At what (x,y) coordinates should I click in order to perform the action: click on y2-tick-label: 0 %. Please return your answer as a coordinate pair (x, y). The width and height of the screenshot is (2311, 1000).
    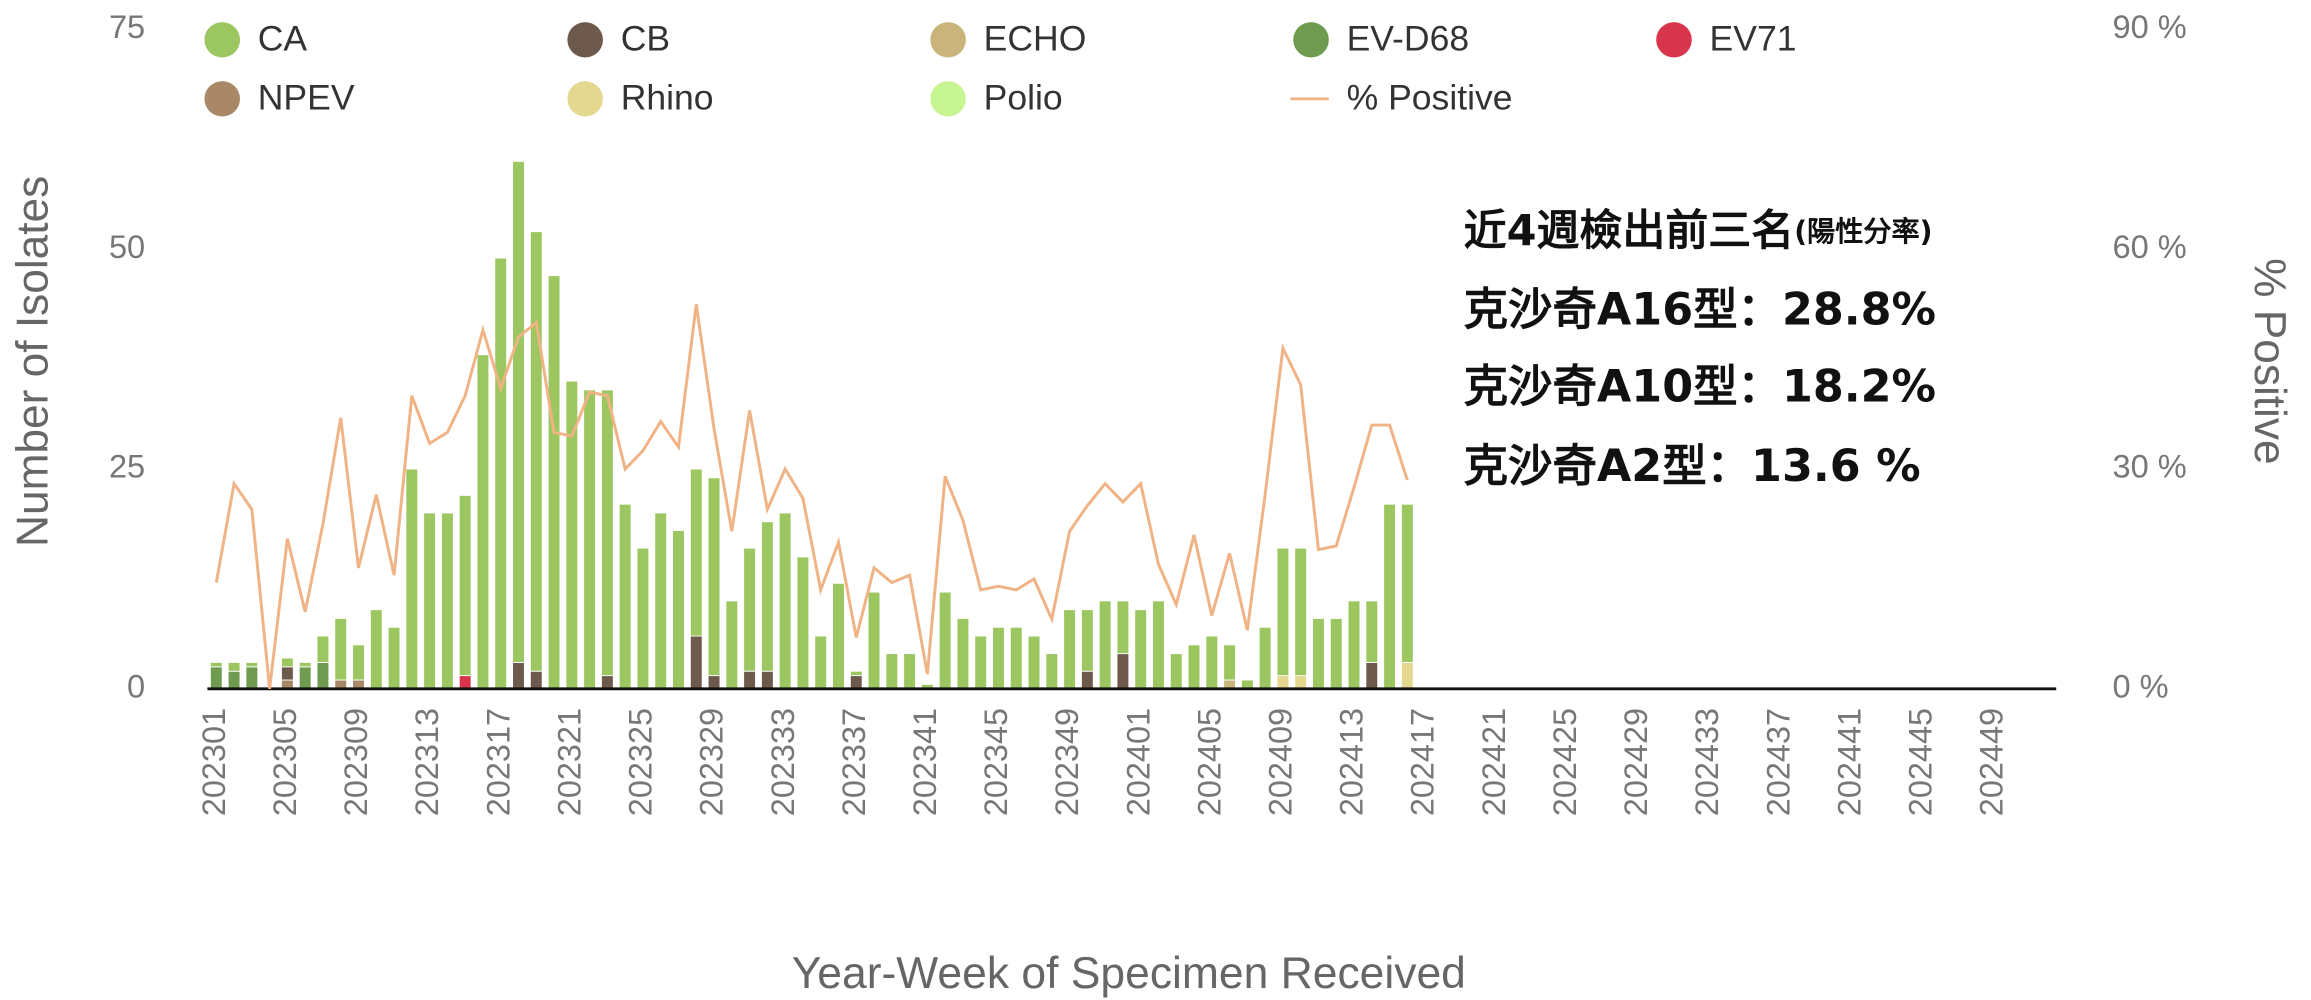
    Looking at the image, I should click on (2140, 686).